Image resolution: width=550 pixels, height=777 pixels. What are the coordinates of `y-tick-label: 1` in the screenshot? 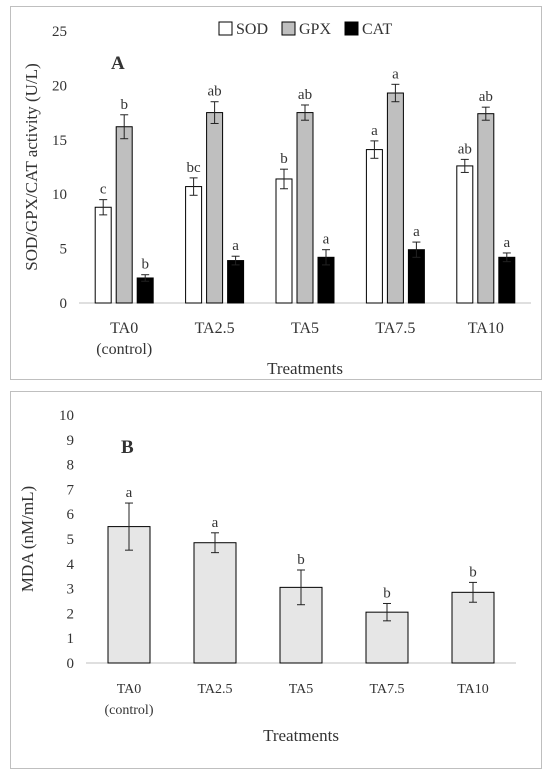 It's located at (71, 639).